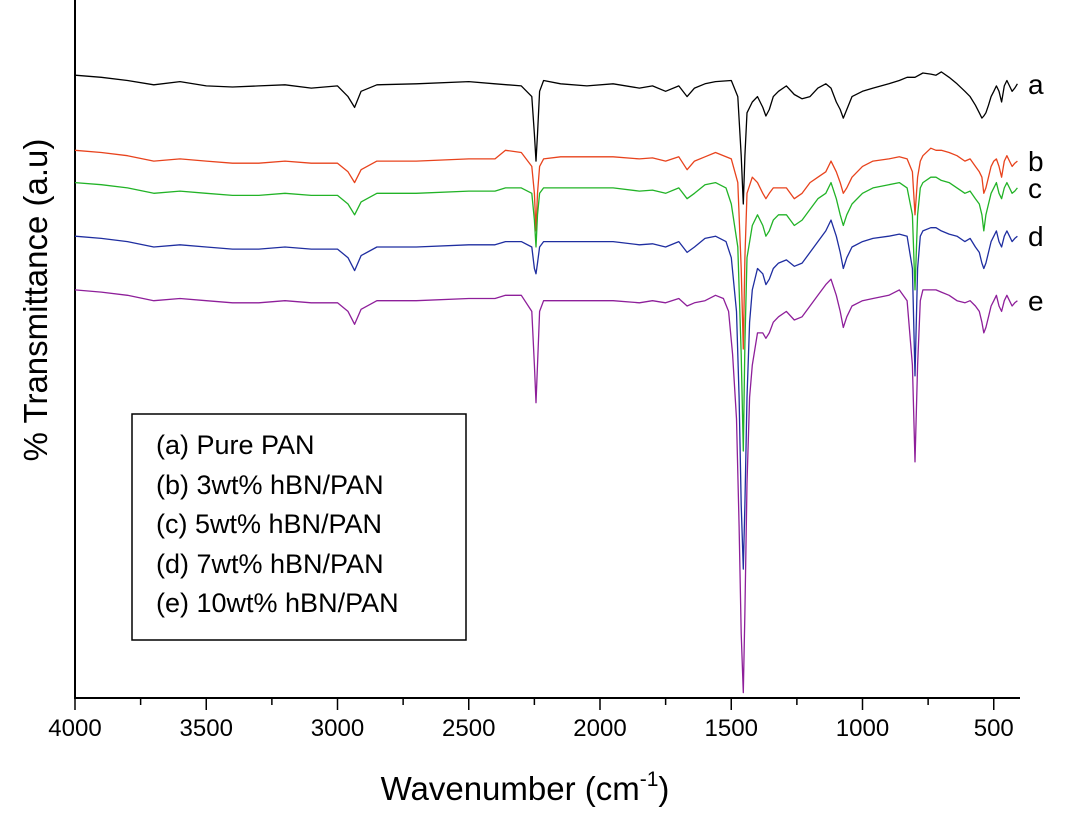 This screenshot has width=1069, height=814. I want to click on series-tag-d: d, so click(1036, 236).